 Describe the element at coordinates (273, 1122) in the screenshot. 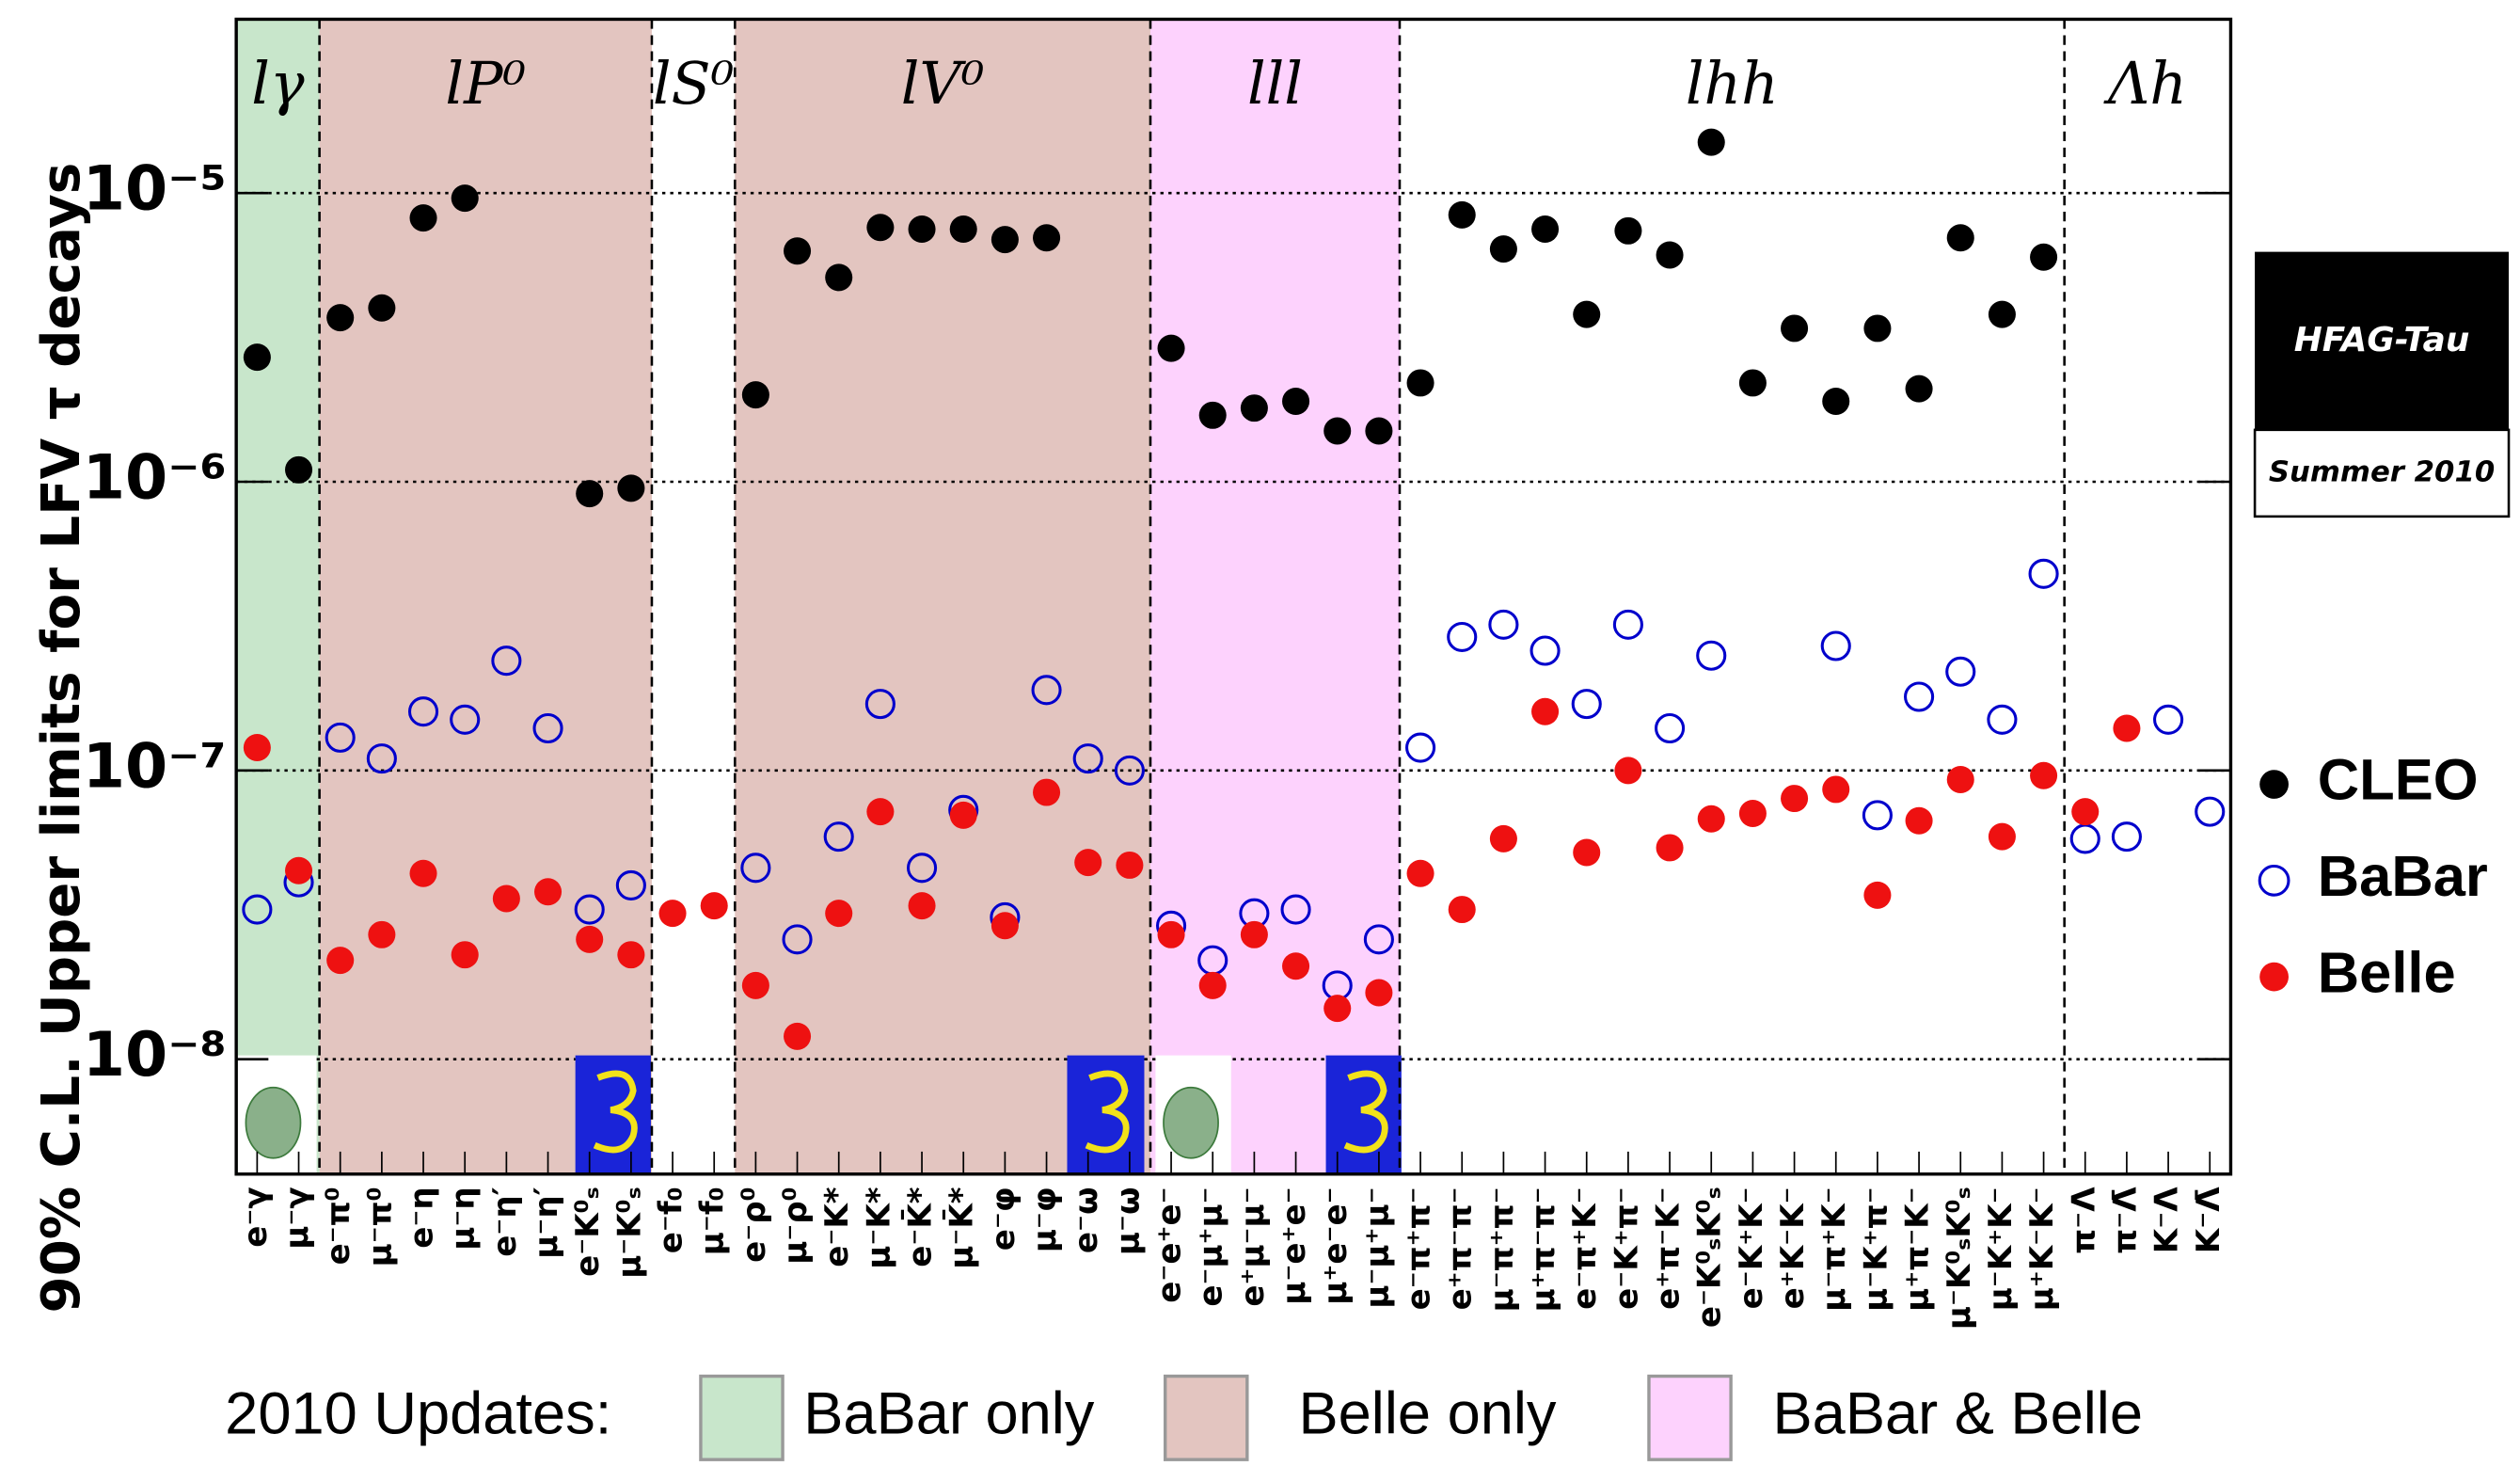

I see `babar-logo` at that location.